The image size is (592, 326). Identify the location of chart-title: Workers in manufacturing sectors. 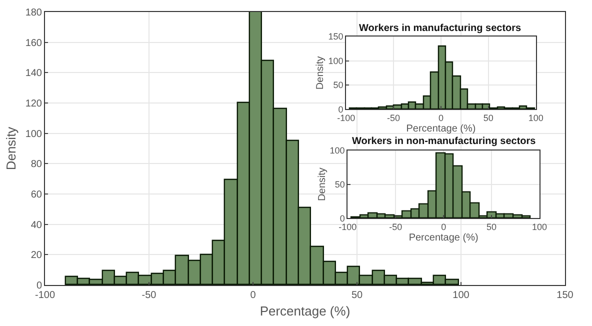
(440, 28).